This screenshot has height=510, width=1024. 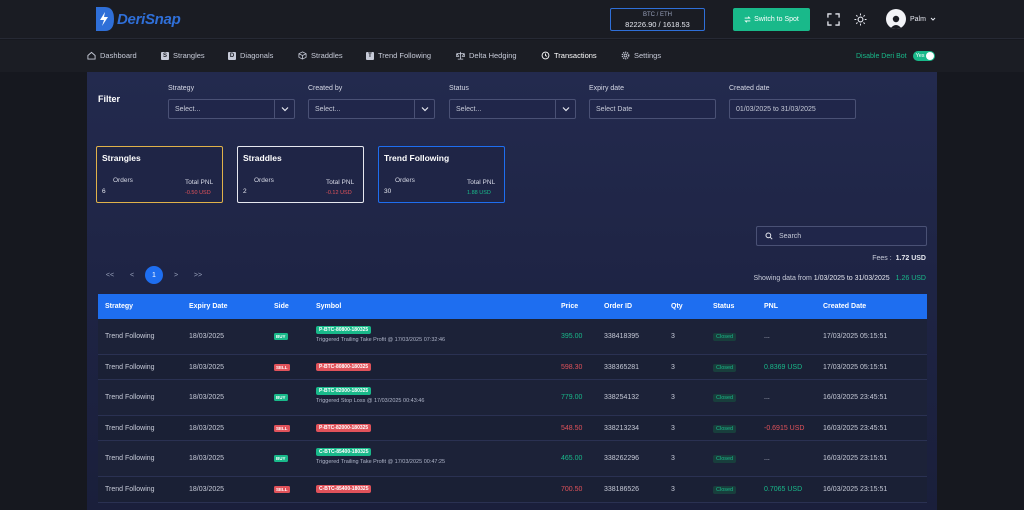 I want to click on user-menu: Palm, so click(x=911, y=19).